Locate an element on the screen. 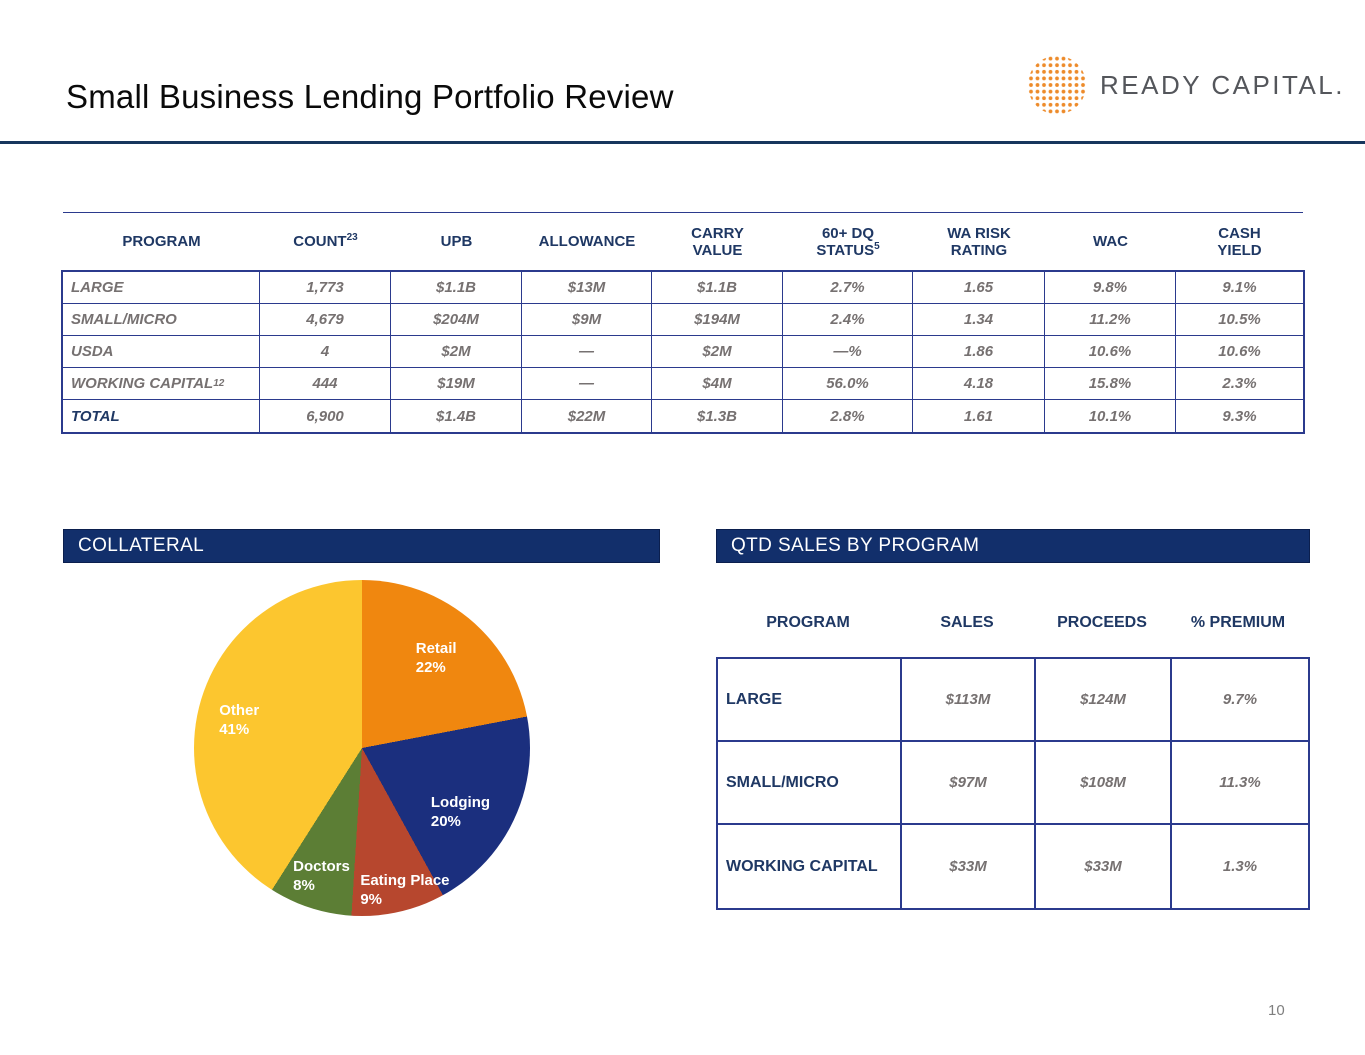  col-header-proceeds: PROCEEDS is located at coordinates (1102, 622).